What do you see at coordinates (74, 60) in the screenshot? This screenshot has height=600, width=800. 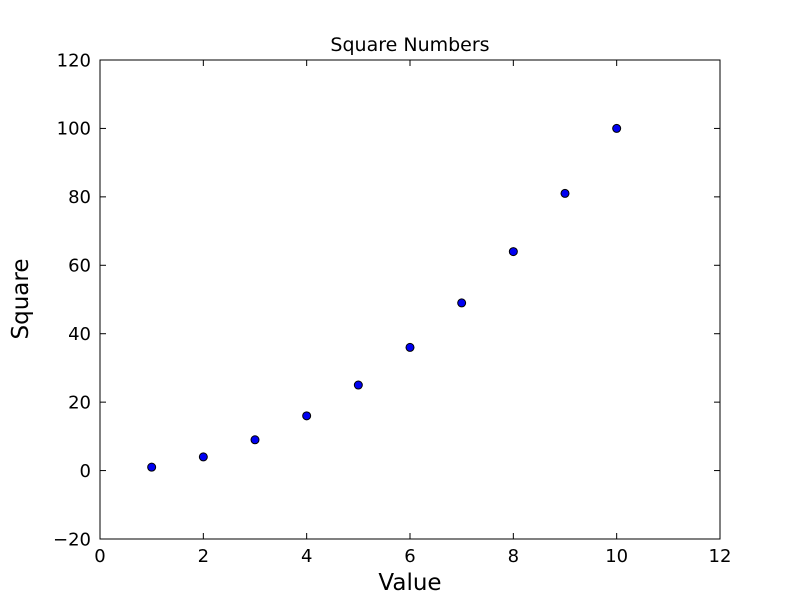 I see `y-tick-label: 120` at bounding box center [74, 60].